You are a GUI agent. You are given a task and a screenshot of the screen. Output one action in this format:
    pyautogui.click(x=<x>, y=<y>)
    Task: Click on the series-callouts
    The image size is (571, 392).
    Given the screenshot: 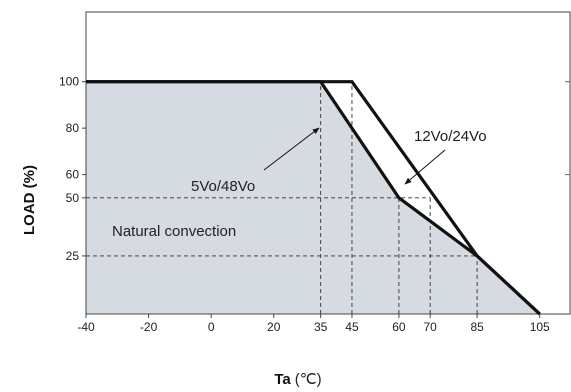 What is the action you would take?
    pyautogui.click(x=354, y=156)
    